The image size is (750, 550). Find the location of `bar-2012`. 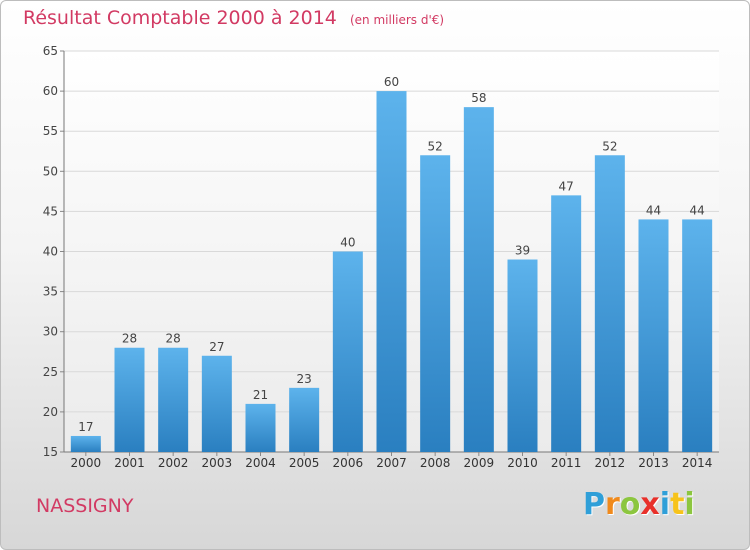

bar-2012 is located at coordinates (609, 303).